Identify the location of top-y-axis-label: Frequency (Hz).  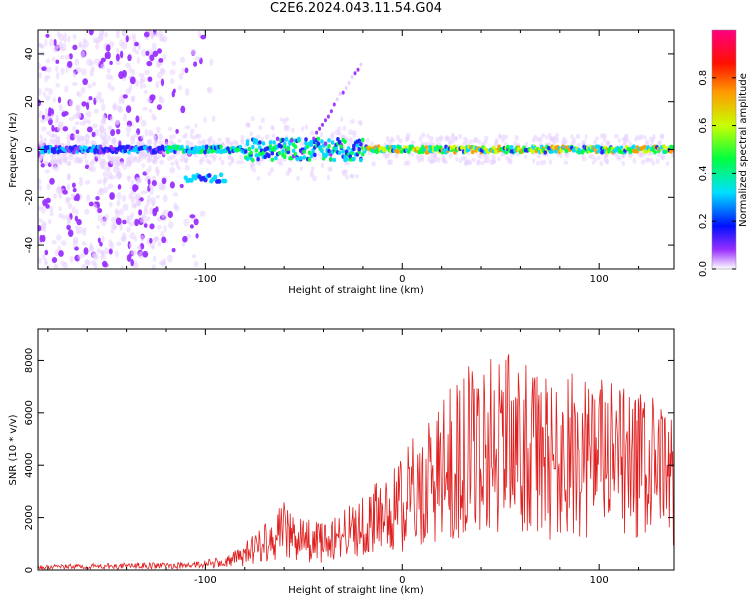
(13, 150).